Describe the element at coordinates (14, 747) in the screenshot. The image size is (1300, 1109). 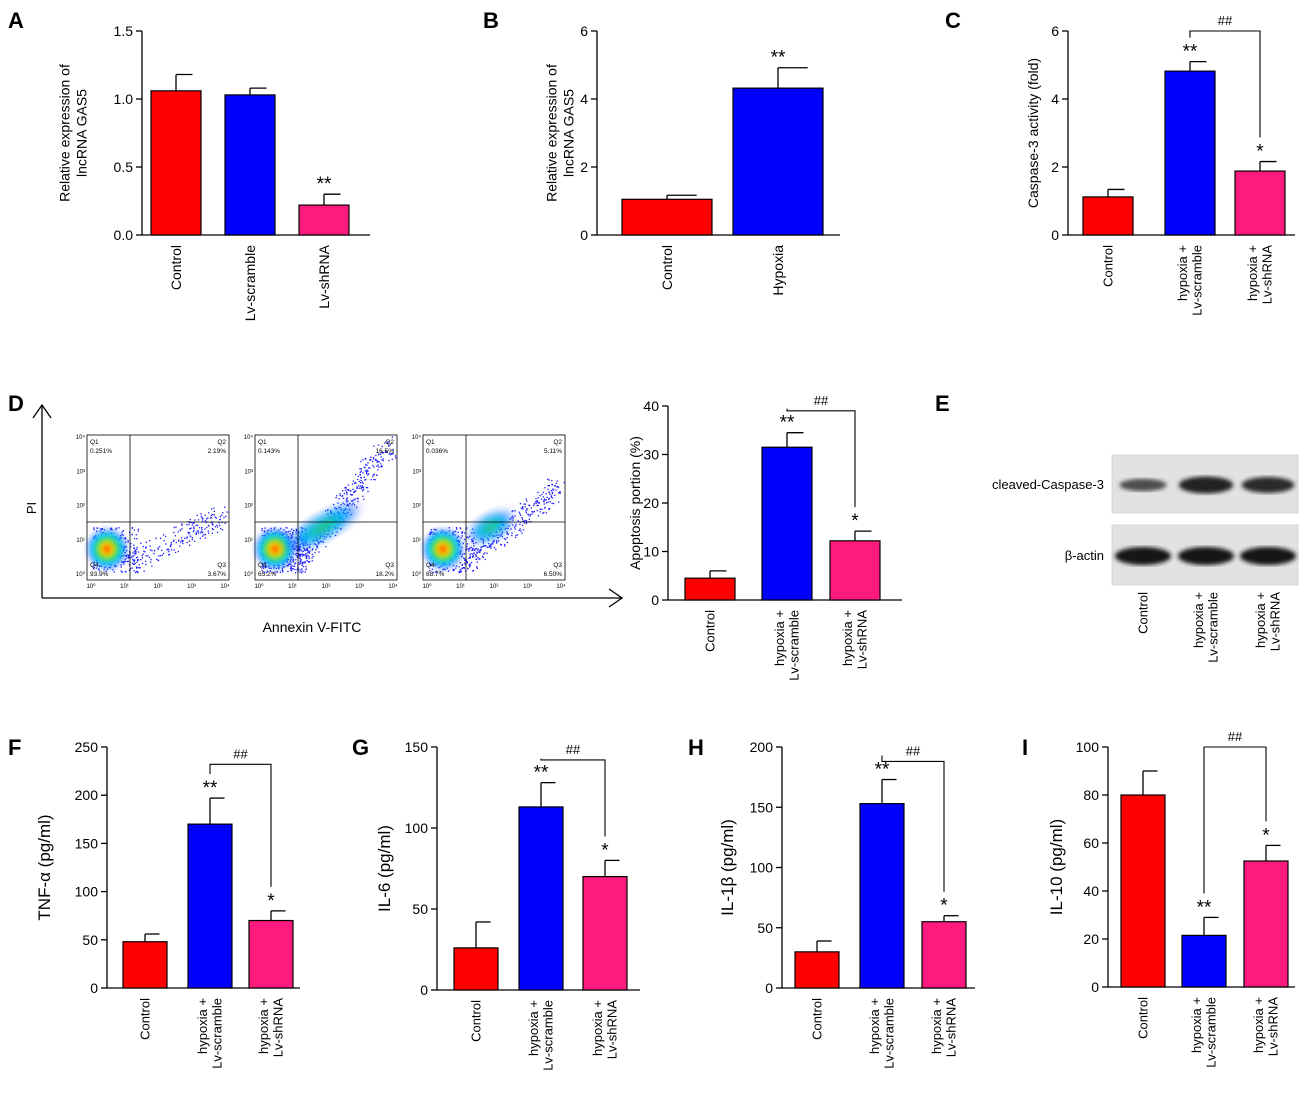
I see `panel-letter-f: F` at that location.